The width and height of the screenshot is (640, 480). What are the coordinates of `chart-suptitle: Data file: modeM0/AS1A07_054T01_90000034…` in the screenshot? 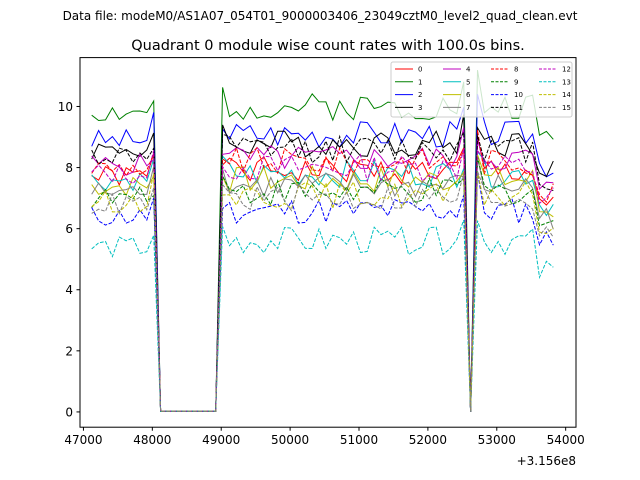 It's located at (320, 16).